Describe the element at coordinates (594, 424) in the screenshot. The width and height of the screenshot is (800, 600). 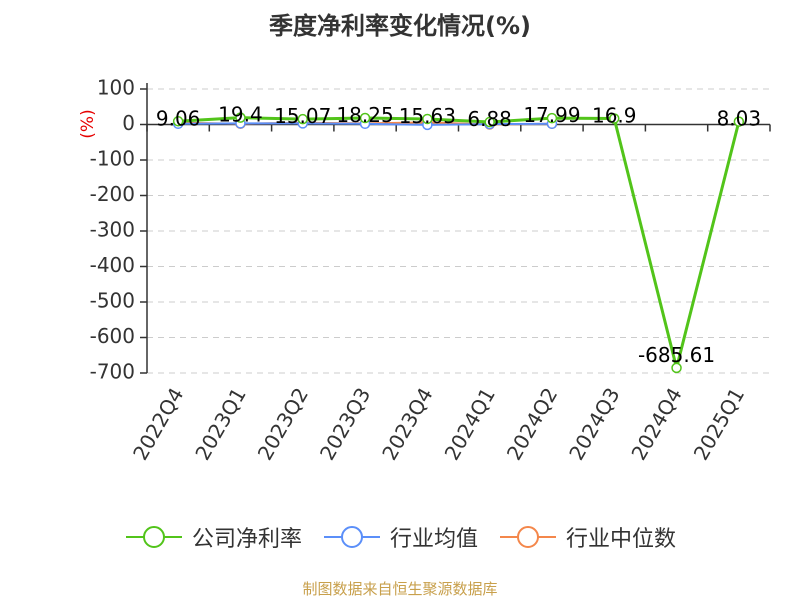
I see `x-tick-label: 2024Q3` at that location.